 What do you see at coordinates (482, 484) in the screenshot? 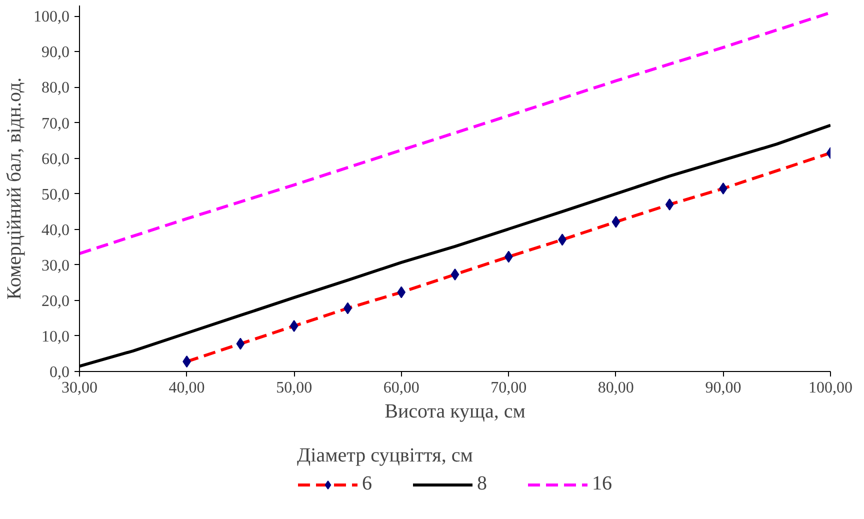
I see `legend-label: 8` at bounding box center [482, 484].